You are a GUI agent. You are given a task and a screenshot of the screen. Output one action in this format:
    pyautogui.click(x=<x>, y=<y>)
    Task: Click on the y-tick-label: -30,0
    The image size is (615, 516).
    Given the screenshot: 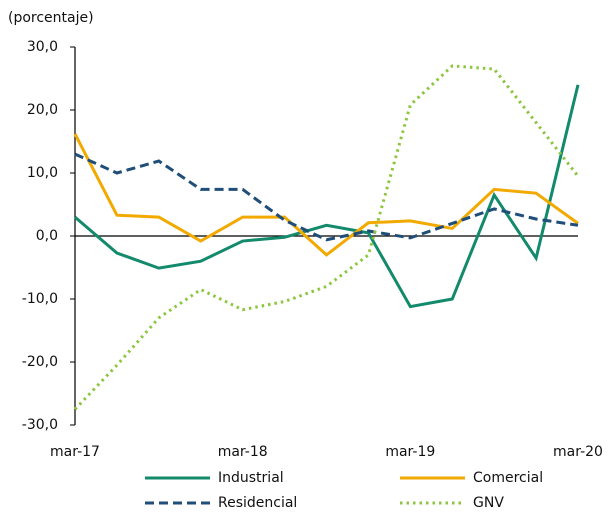 What is the action you would take?
    pyautogui.click(x=40, y=425)
    